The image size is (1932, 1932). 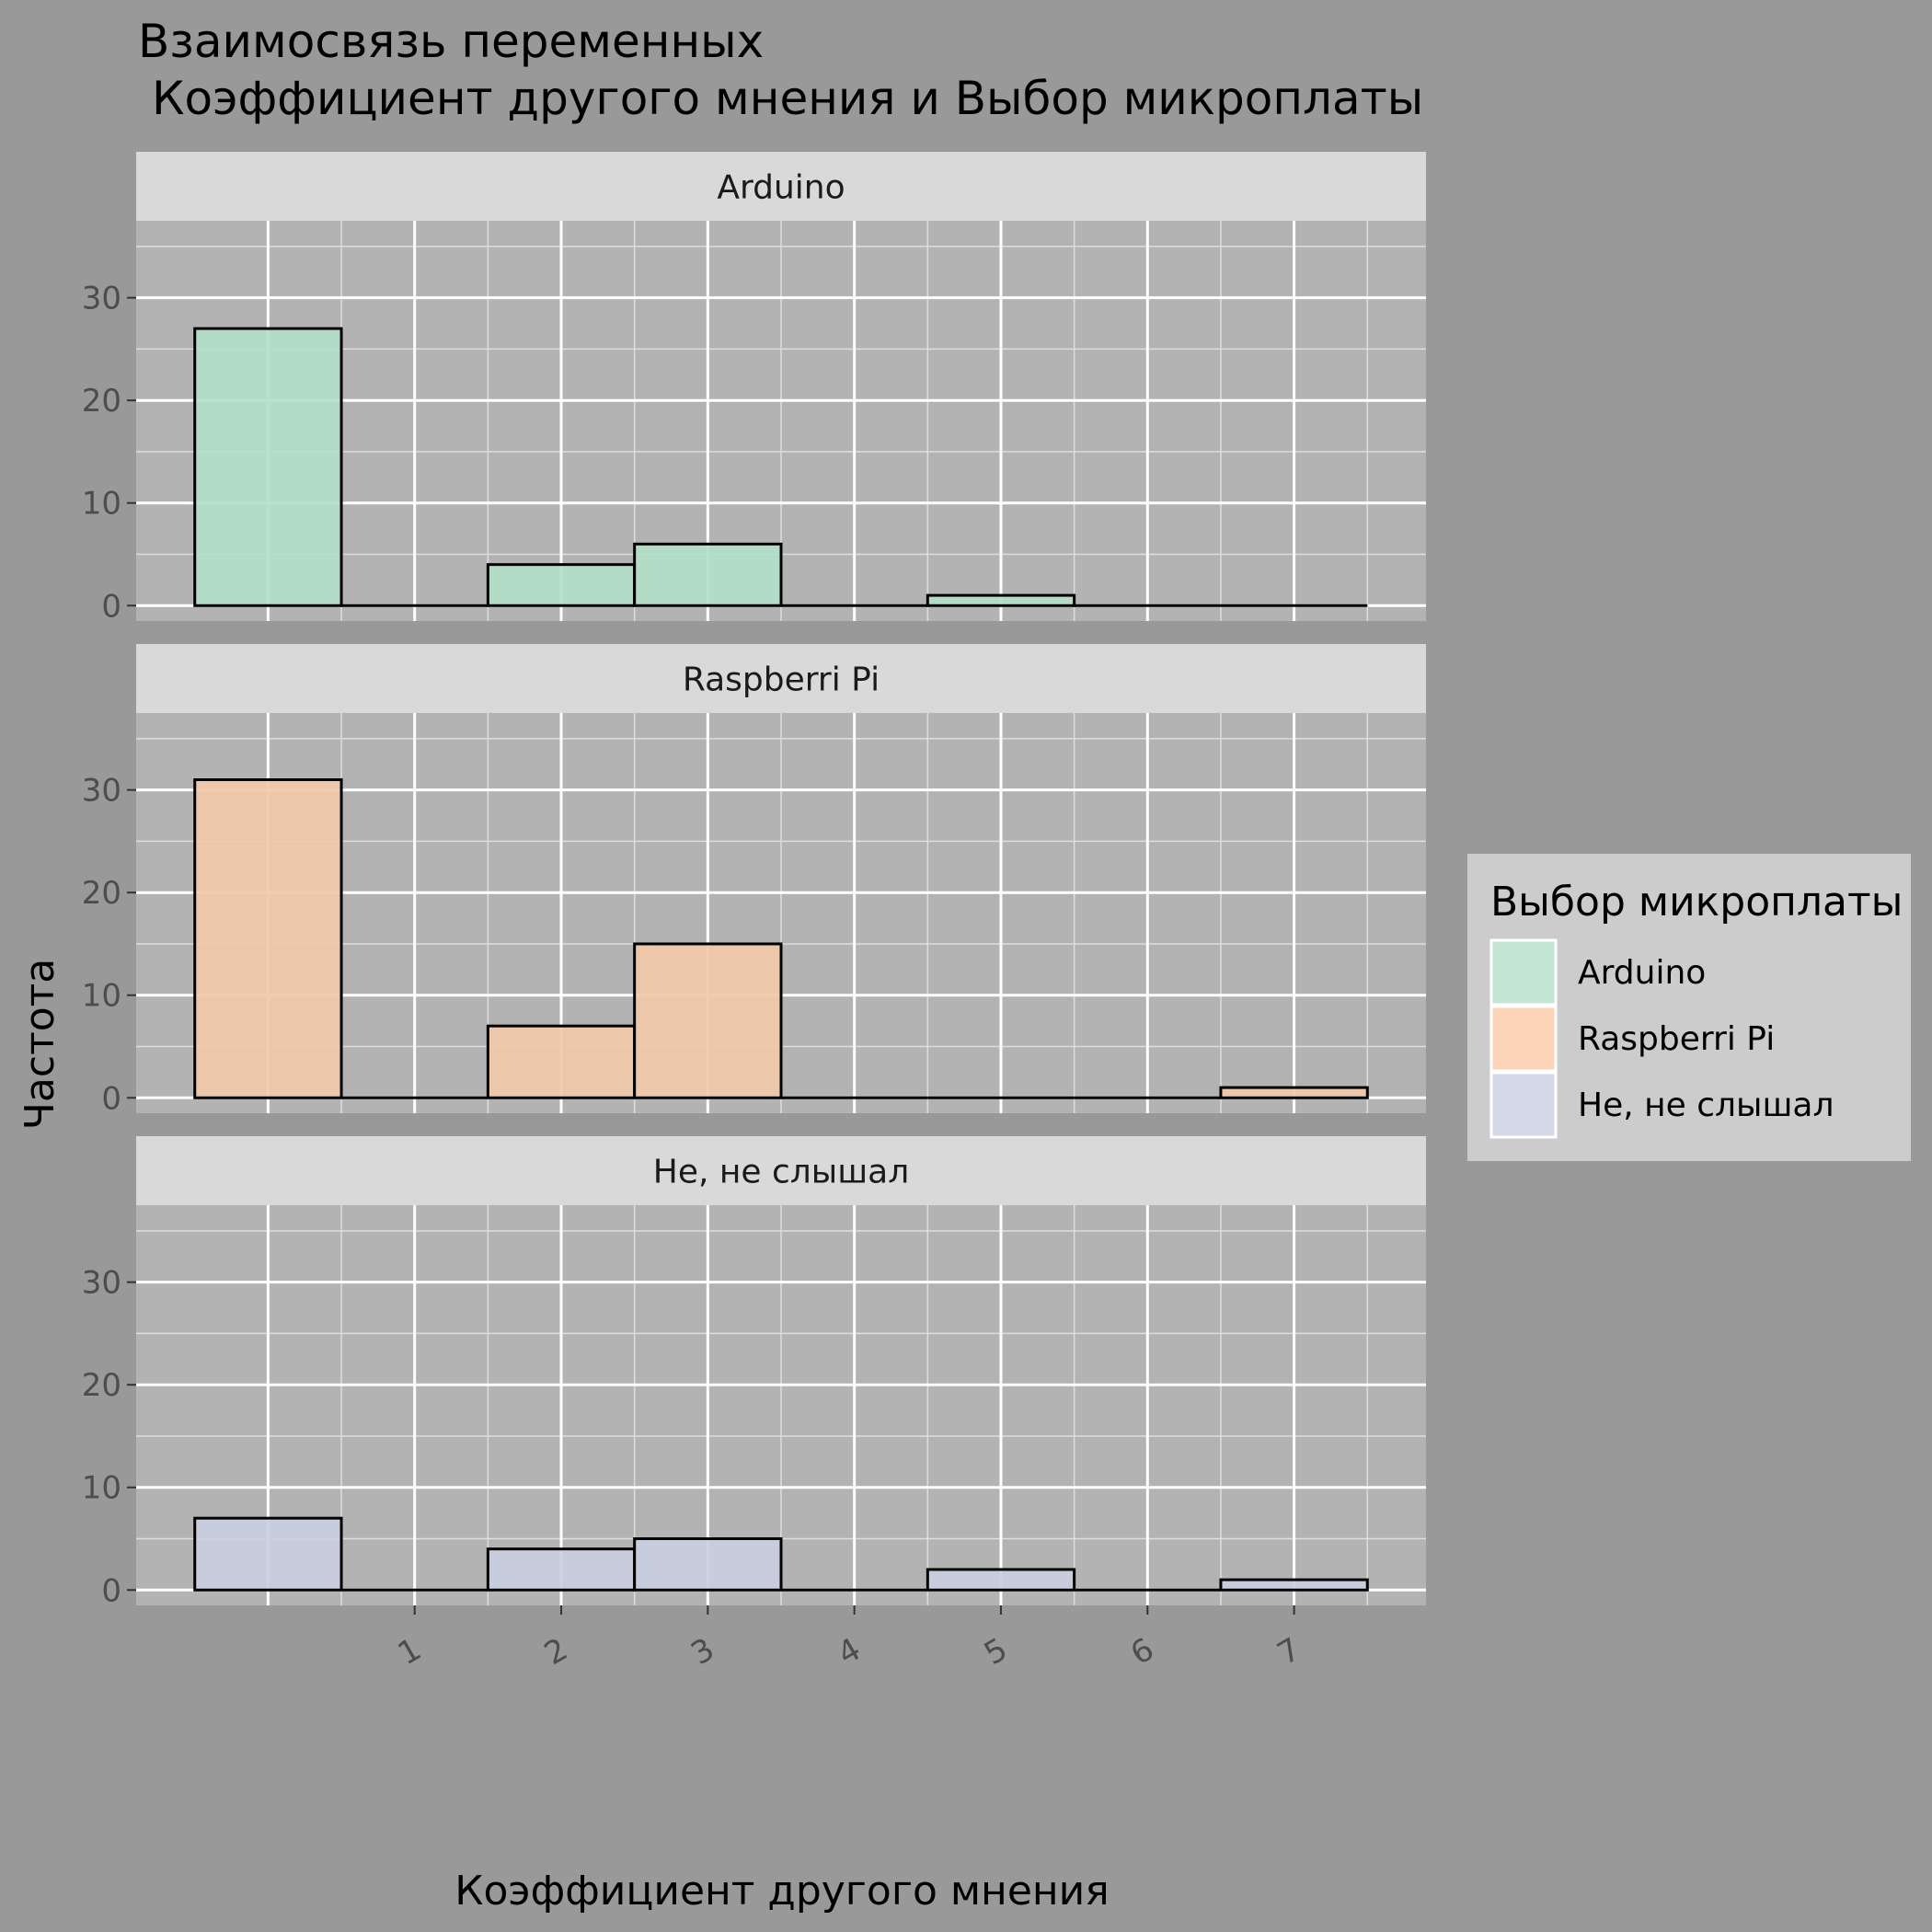 What do you see at coordinates (781, 1891) in the screenshot?
I see `x-axis-title: Коэффициент другого мнения` at bounding box center [781, 1891].